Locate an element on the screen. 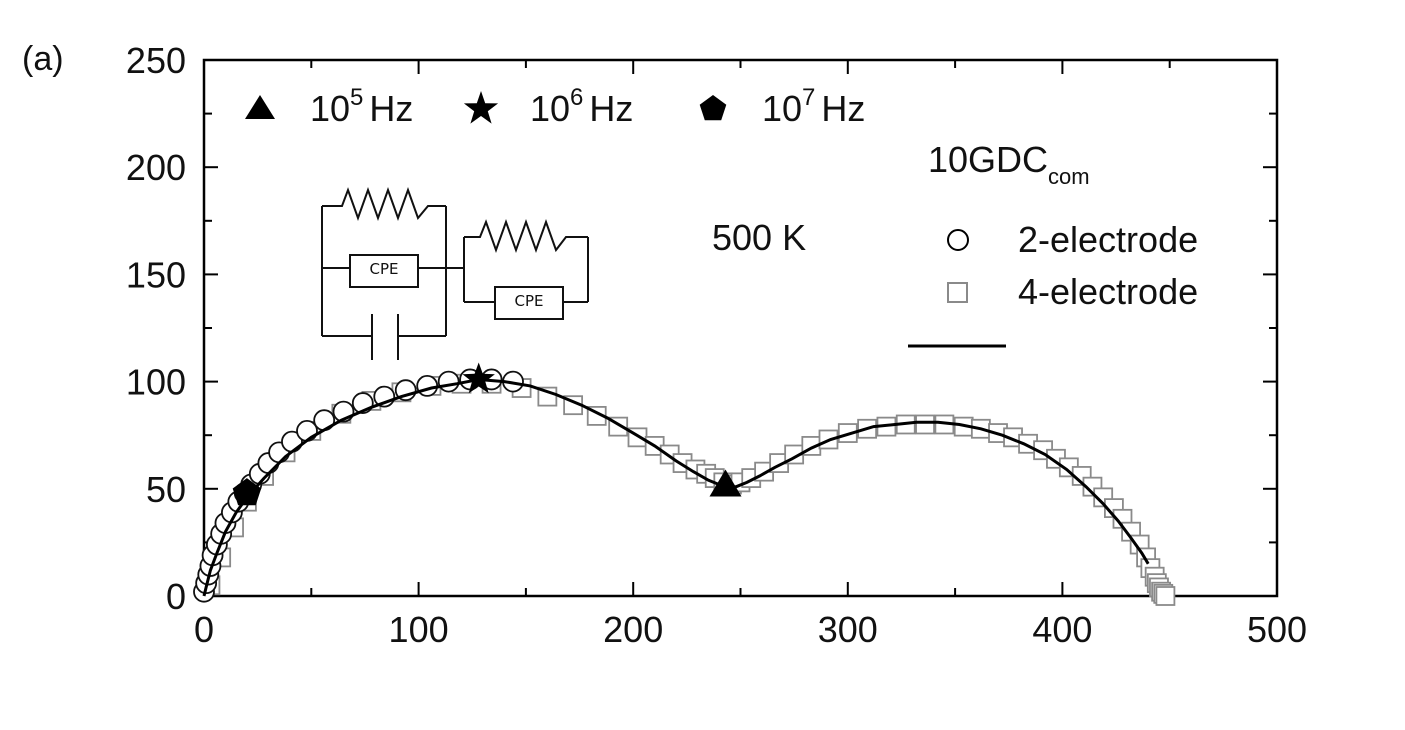 This screenshot has width=1405, height=730. triangle-marker-icon is located at coordinates (260, 107).